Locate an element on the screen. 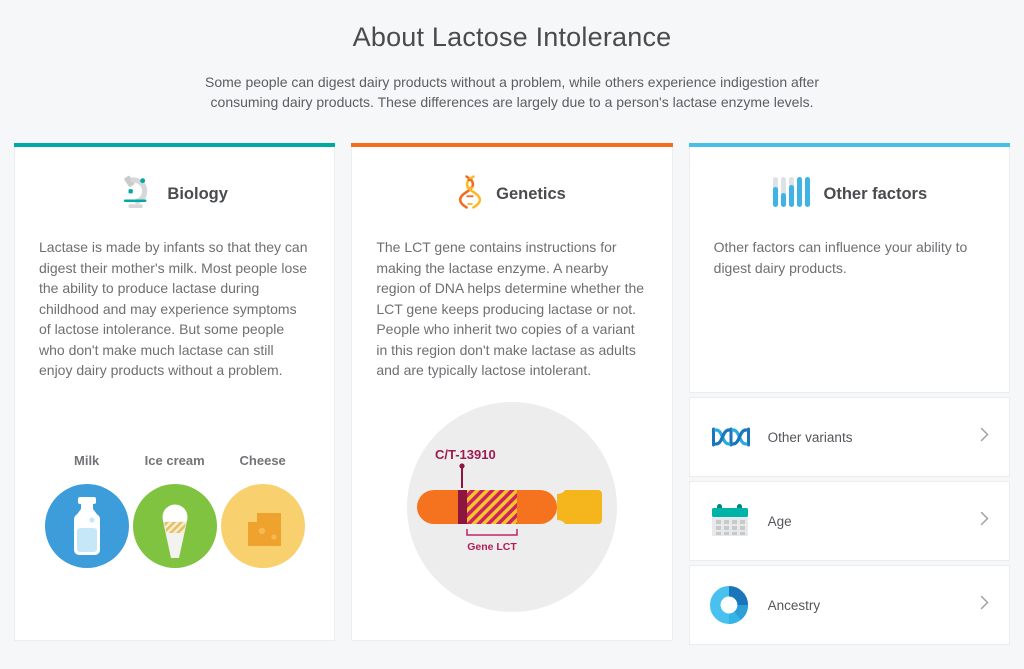  bar-chart-icon is located at coordinates (791, 194).